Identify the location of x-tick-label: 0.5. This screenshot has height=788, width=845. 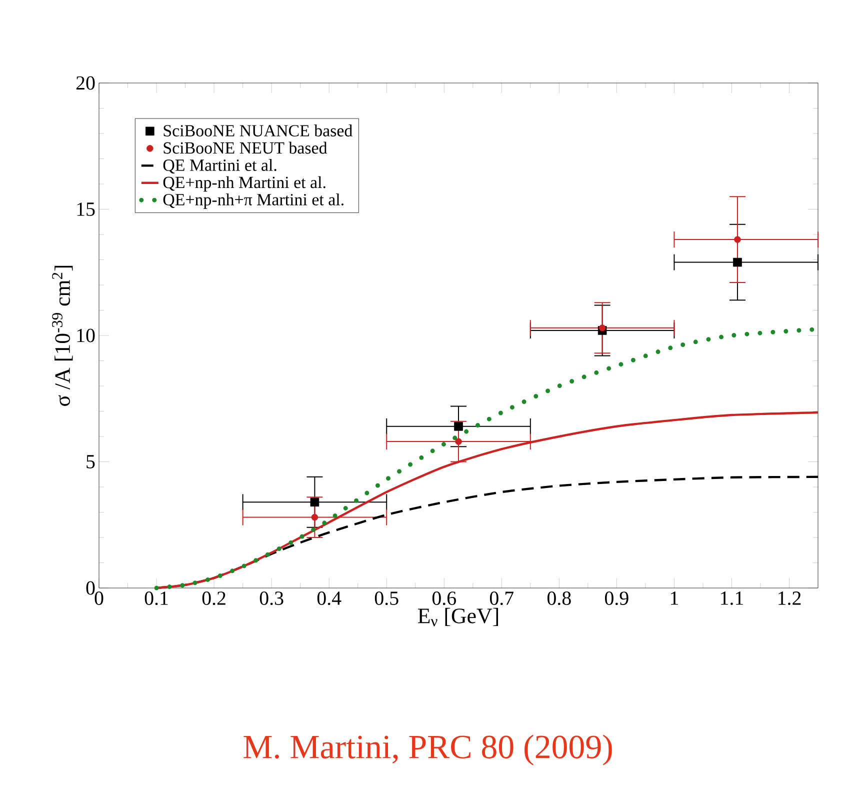
(386, 599).